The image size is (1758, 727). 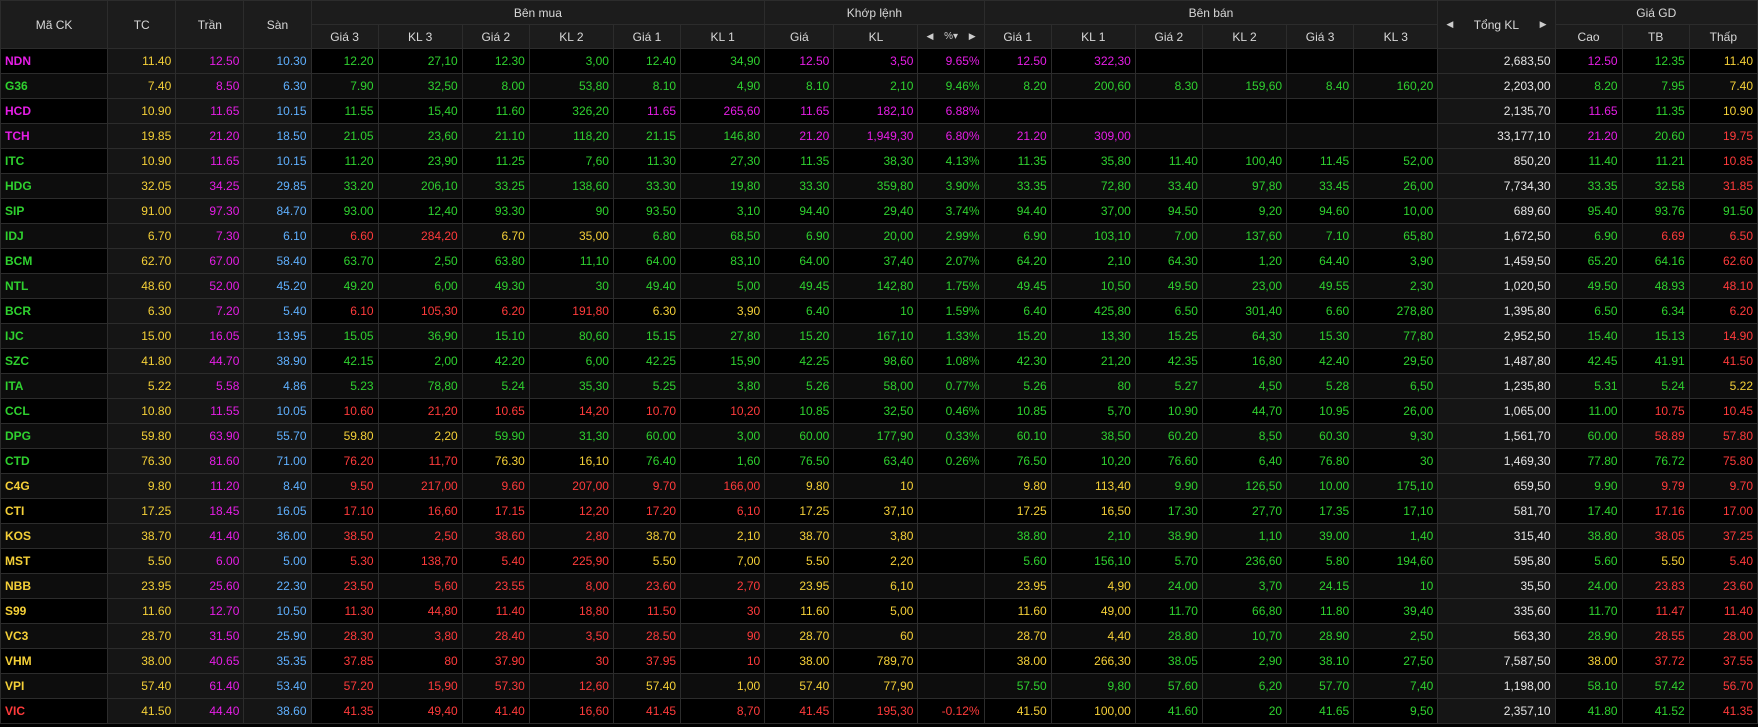 What do you see at coordinates (723, 461) in the screenshot?
I see `buy-vol-1: 1,60` at bounding box center [723, 461].